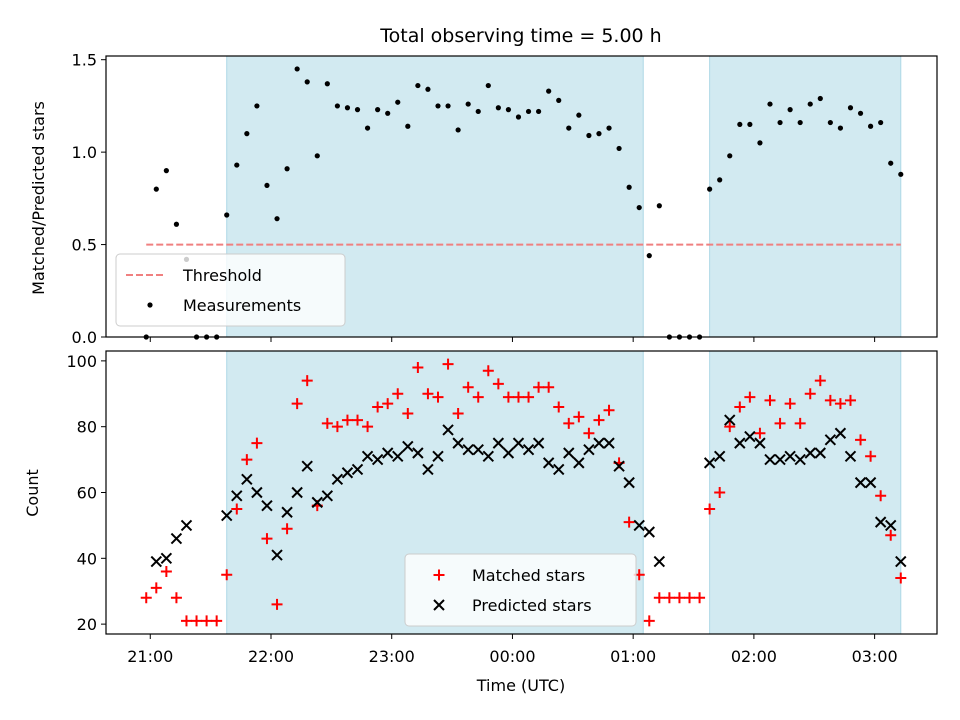  Describe the element at coordinates (520, 590) in the screenshot. I see `legend-box` at that location.